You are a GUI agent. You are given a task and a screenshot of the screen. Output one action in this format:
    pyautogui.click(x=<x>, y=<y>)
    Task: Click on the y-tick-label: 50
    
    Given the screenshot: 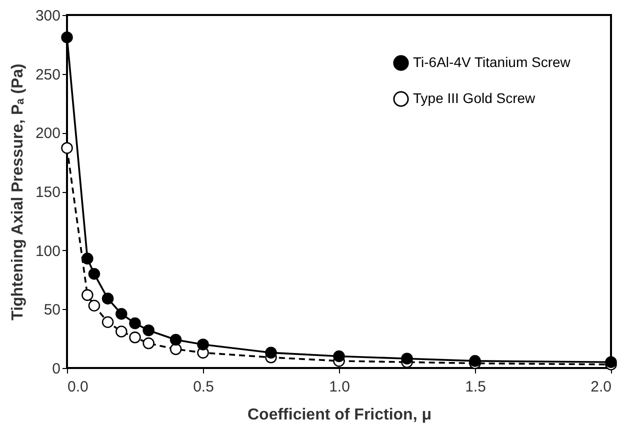 What is the action you would take?
    pyautogui.click(x=52, y=310)
    